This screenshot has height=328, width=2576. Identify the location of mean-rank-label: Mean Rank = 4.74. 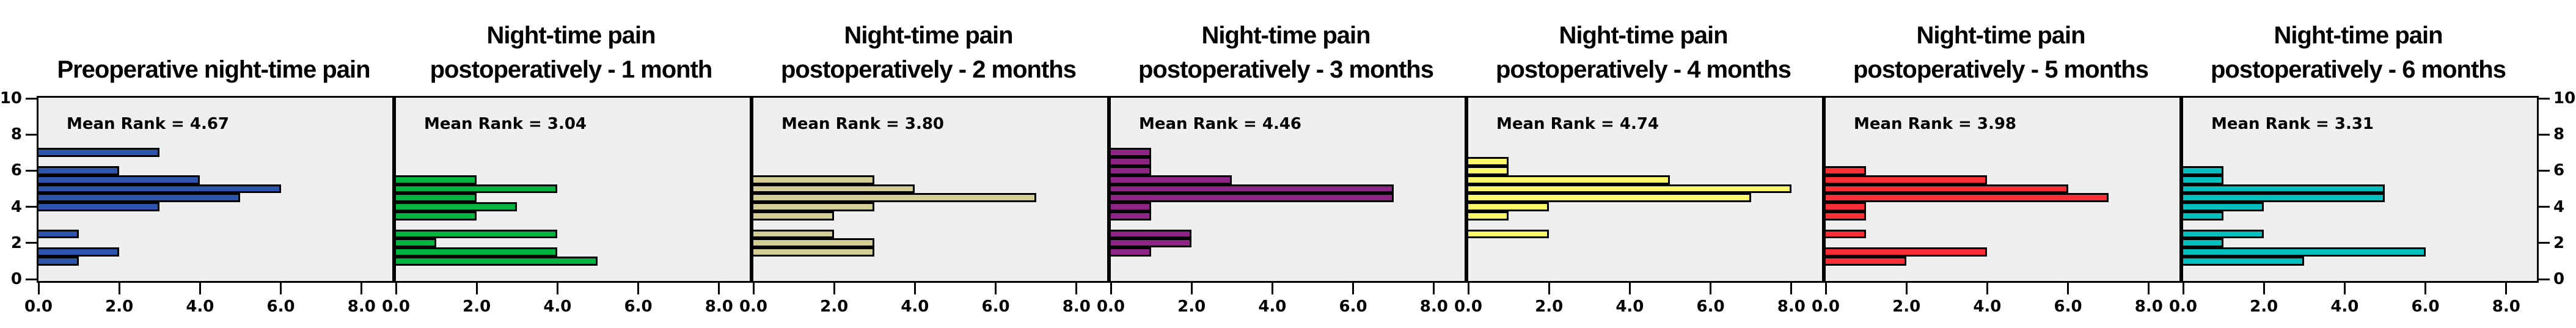
(1577, 124).